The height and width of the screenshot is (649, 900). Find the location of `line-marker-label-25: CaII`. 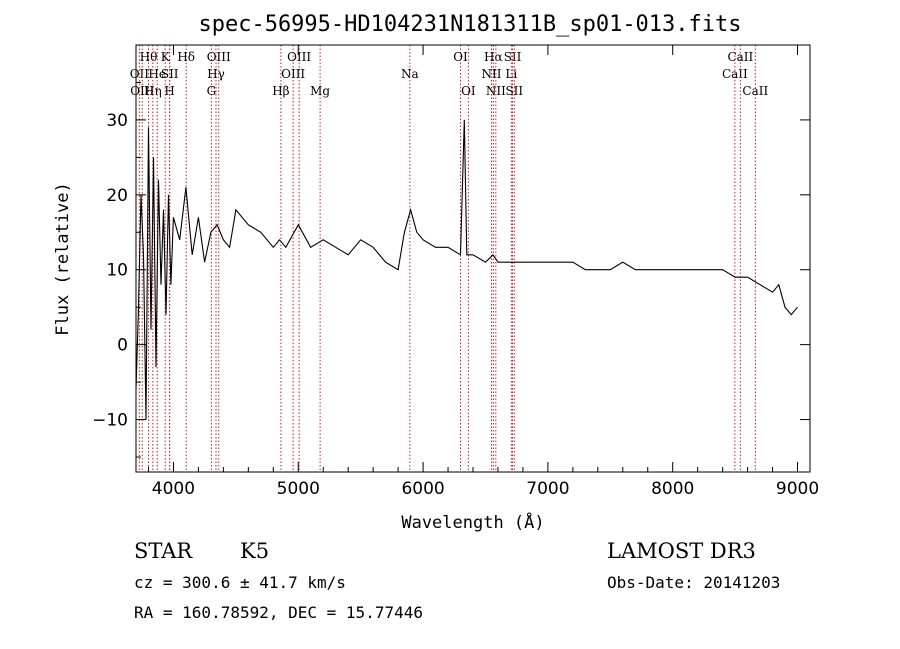

line-marker-label-25: CaII is located at coordinates (735, 74).